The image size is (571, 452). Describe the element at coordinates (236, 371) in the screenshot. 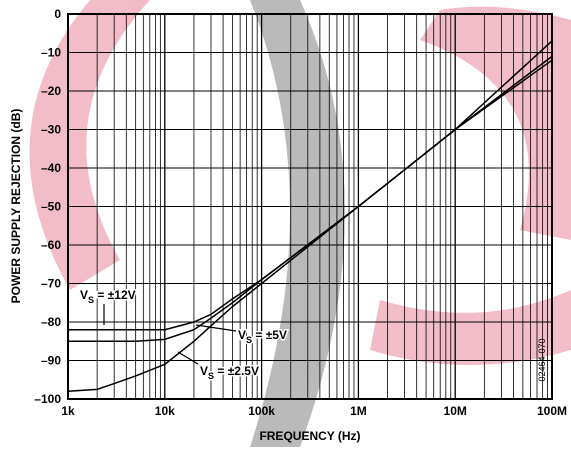

I see `annotation-tail: = ±2.5V` at that location.